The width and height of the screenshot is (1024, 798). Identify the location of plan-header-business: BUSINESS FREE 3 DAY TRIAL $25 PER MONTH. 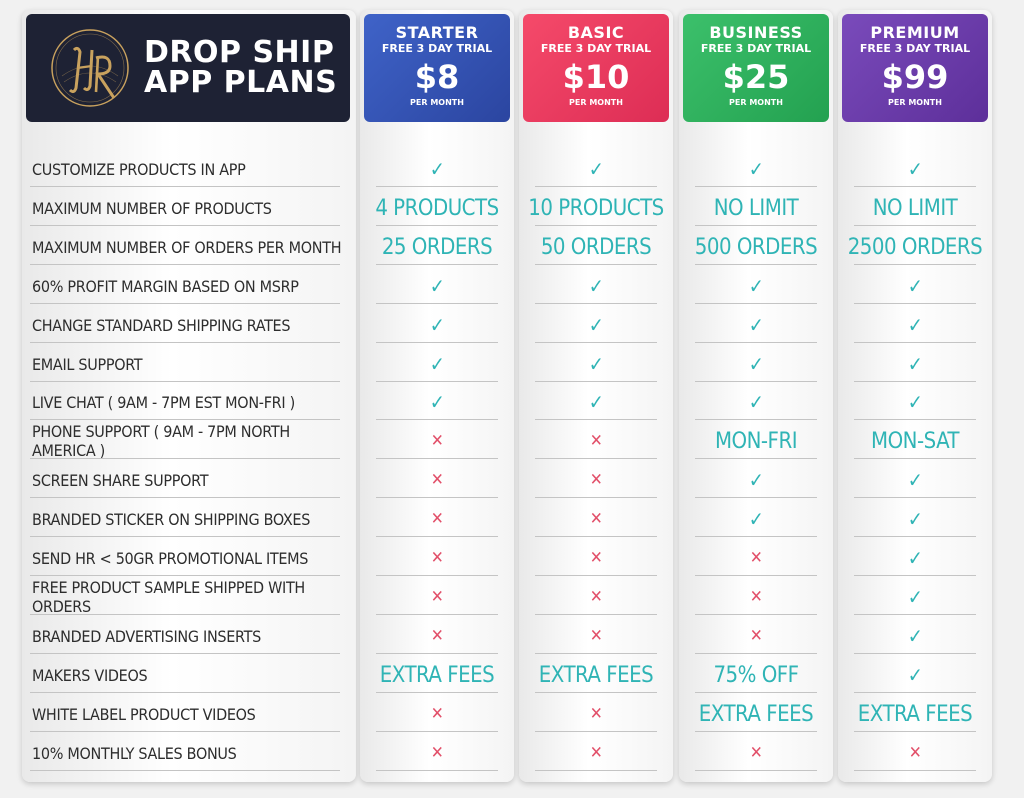
(756, 68).